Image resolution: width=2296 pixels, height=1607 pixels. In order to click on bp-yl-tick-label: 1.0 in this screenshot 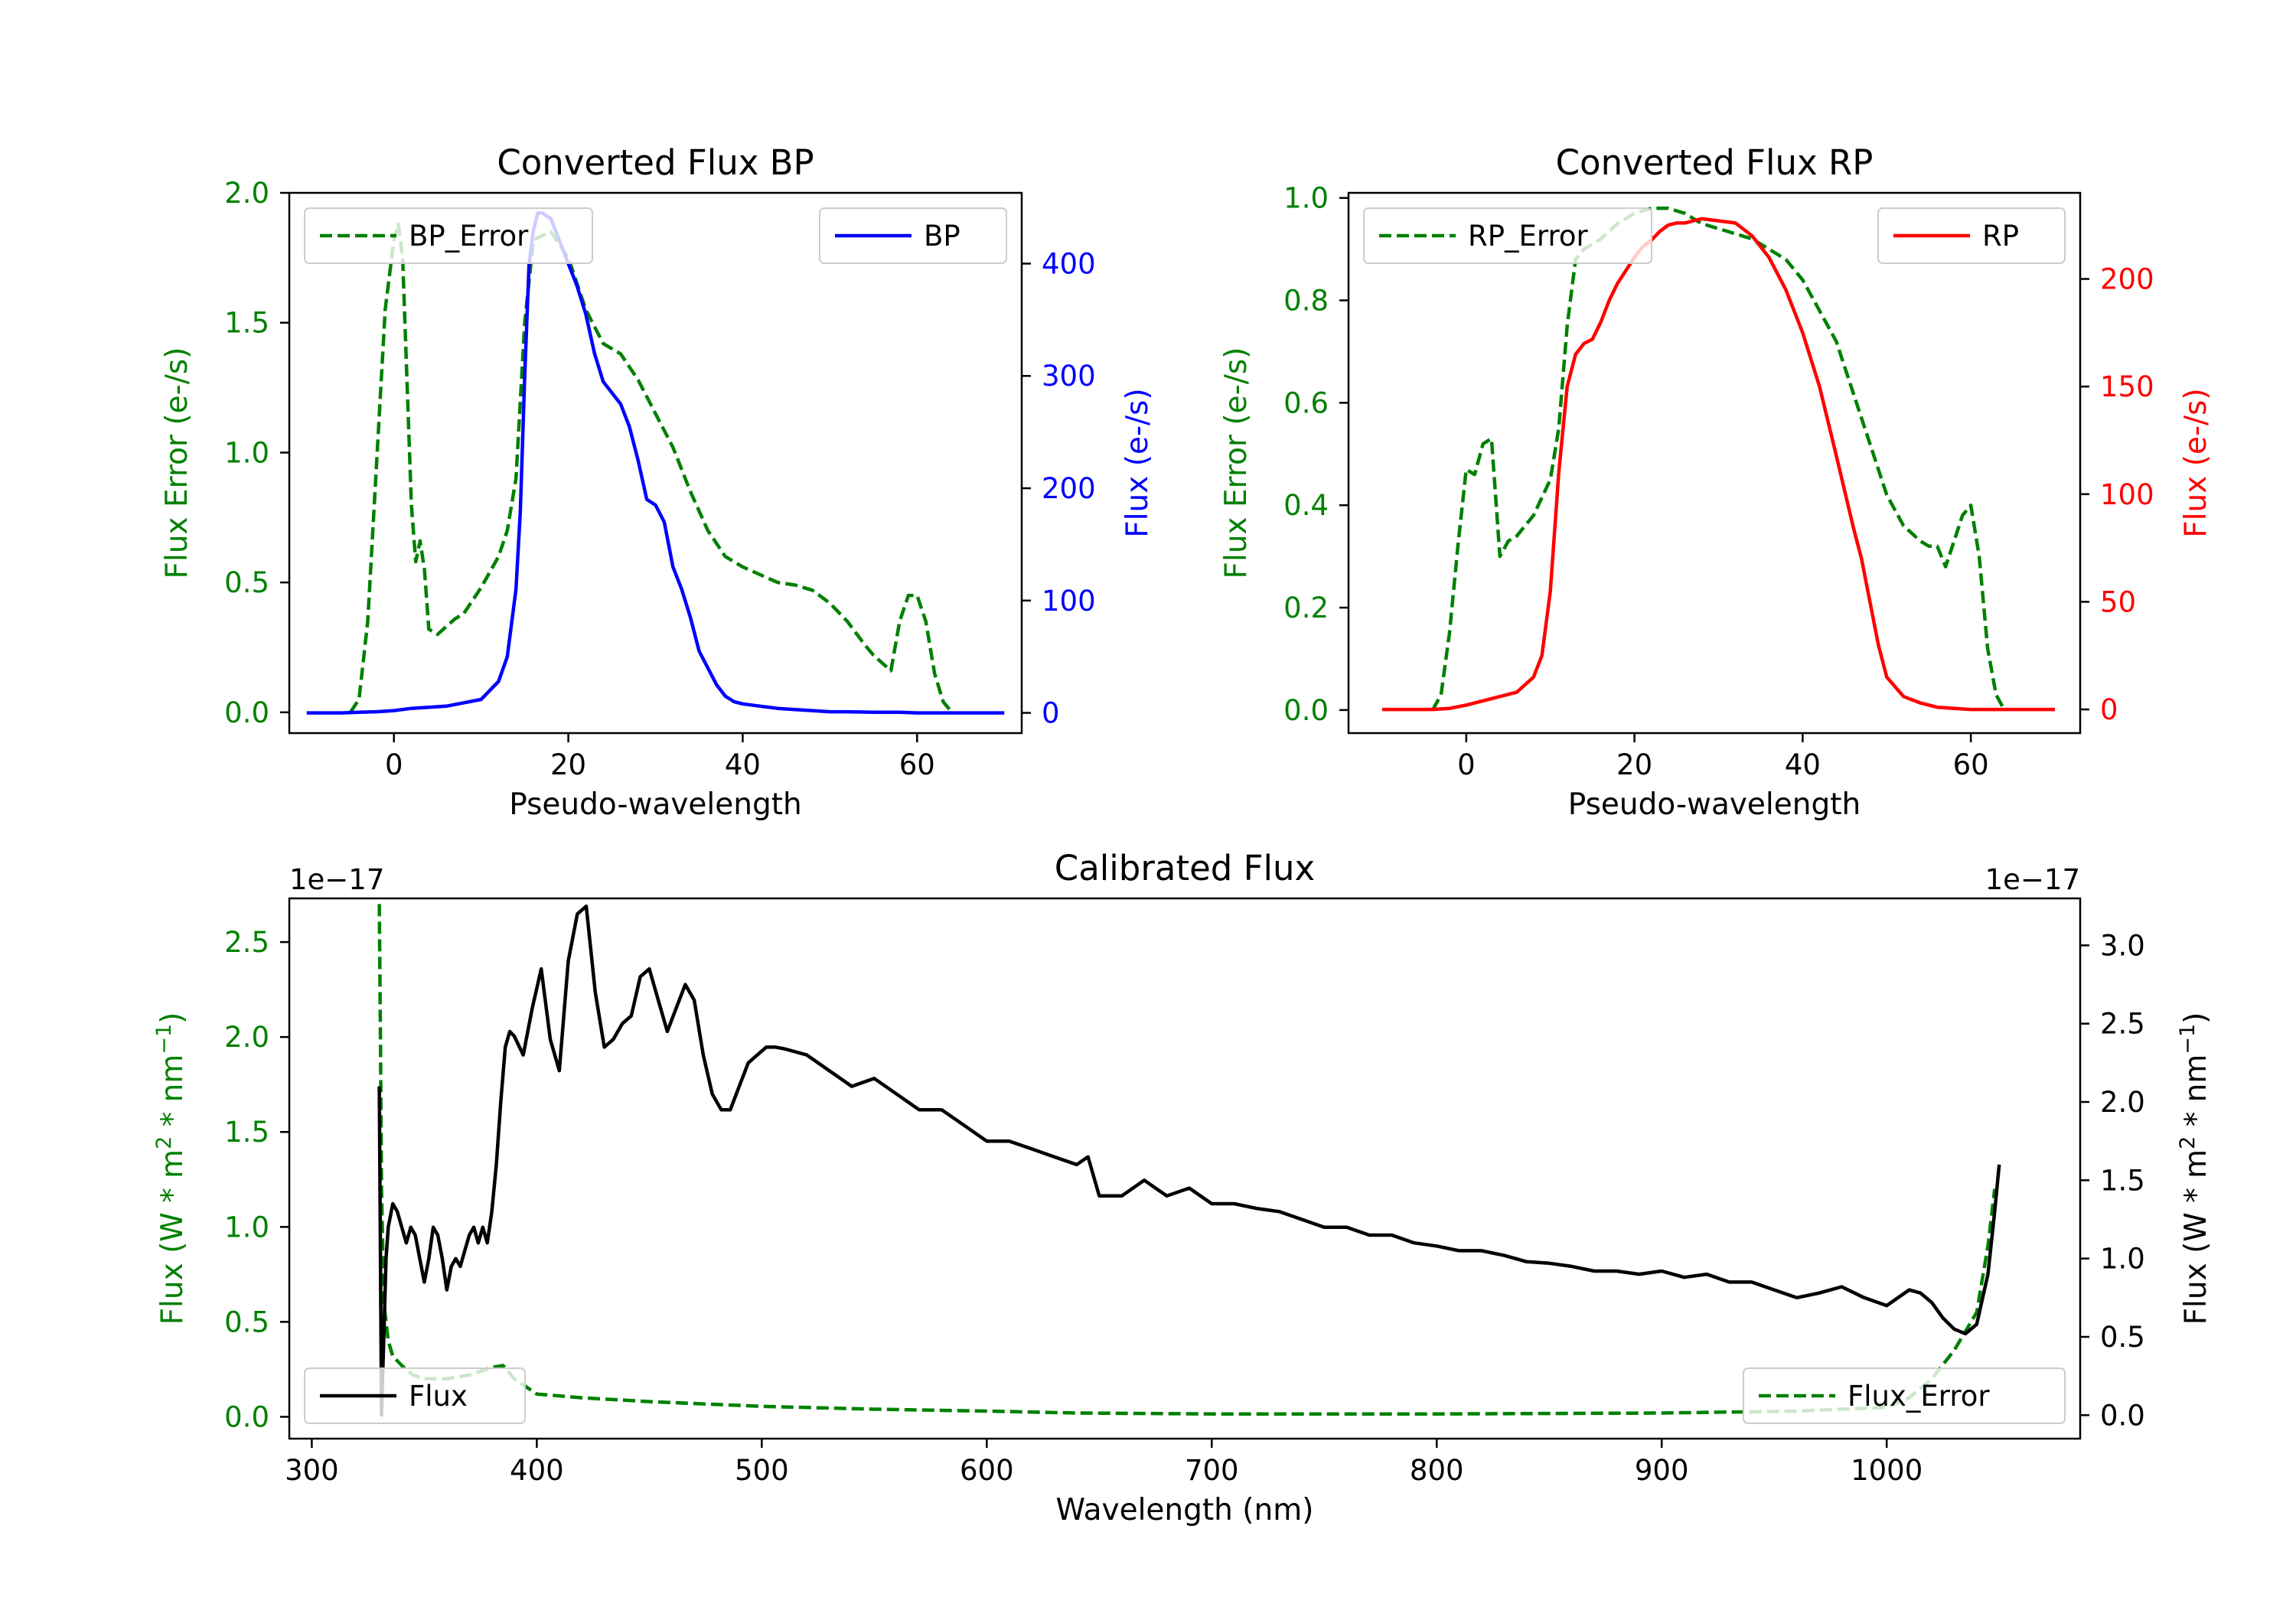, I will do `click(246, 452)`.